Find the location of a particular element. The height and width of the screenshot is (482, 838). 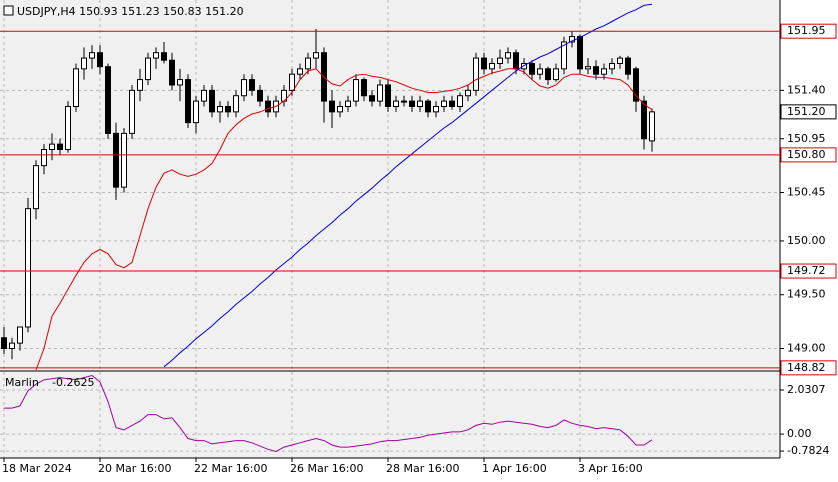

x-tick-label: 3 Apr 16:00 is located at coordinates (610, 468).